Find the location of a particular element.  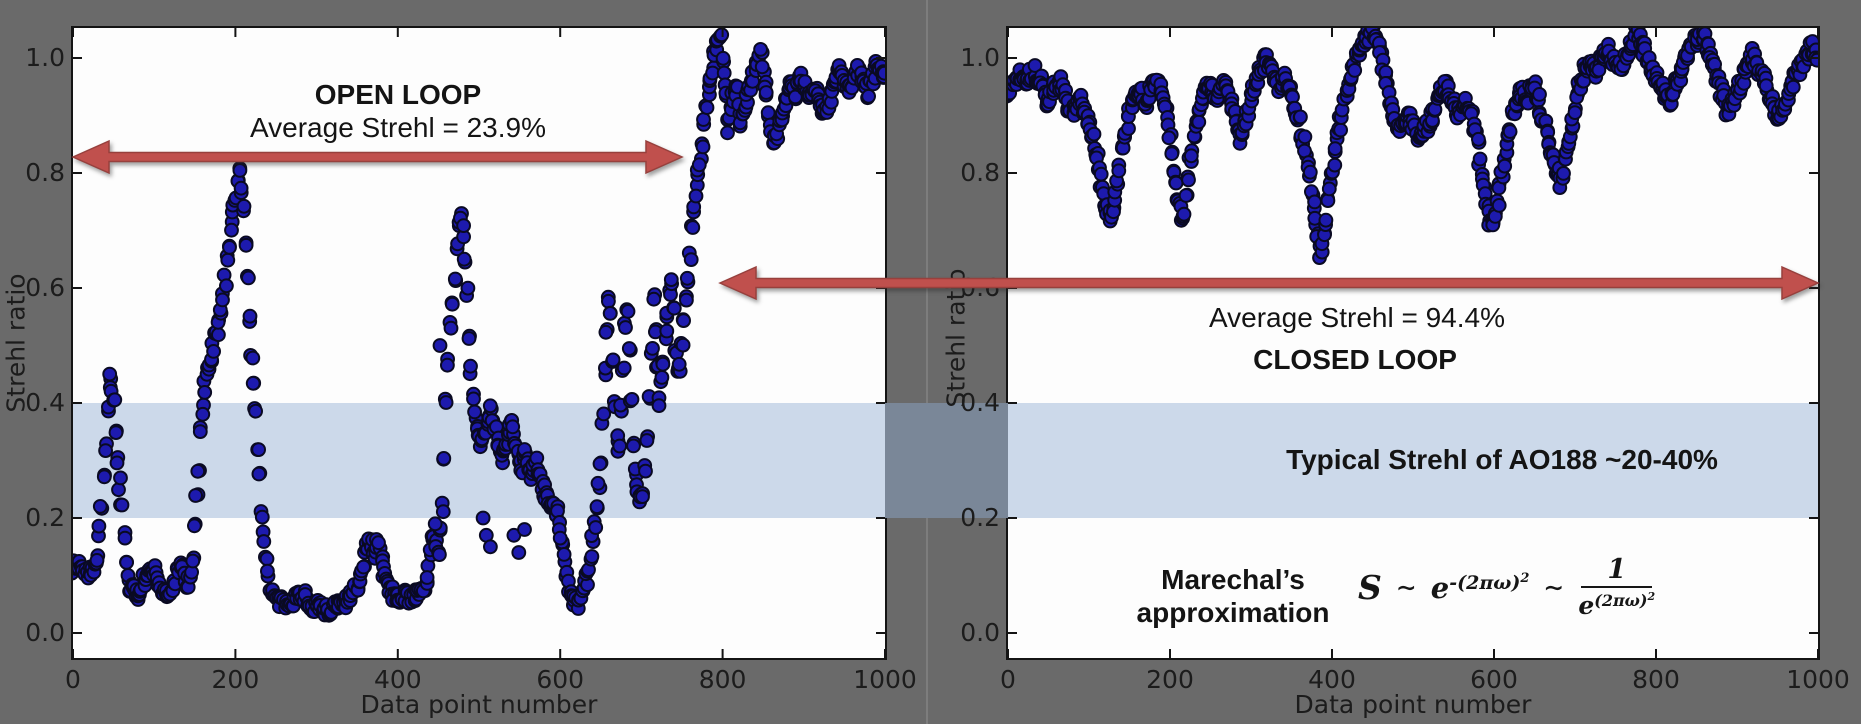

closed-loop-average-strehl: Average Strehl = 94.4% is located at coordinates (1357, 317).